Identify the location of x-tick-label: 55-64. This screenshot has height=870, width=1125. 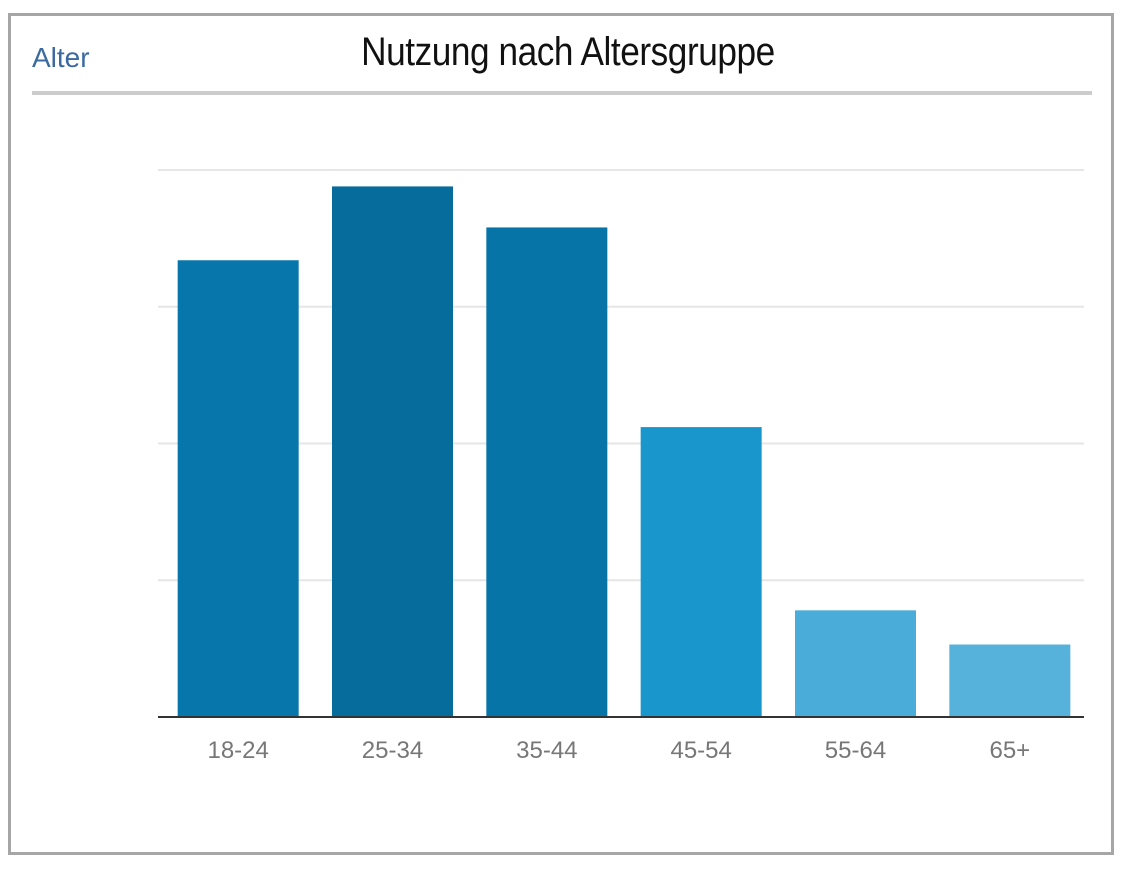
(855, 750).